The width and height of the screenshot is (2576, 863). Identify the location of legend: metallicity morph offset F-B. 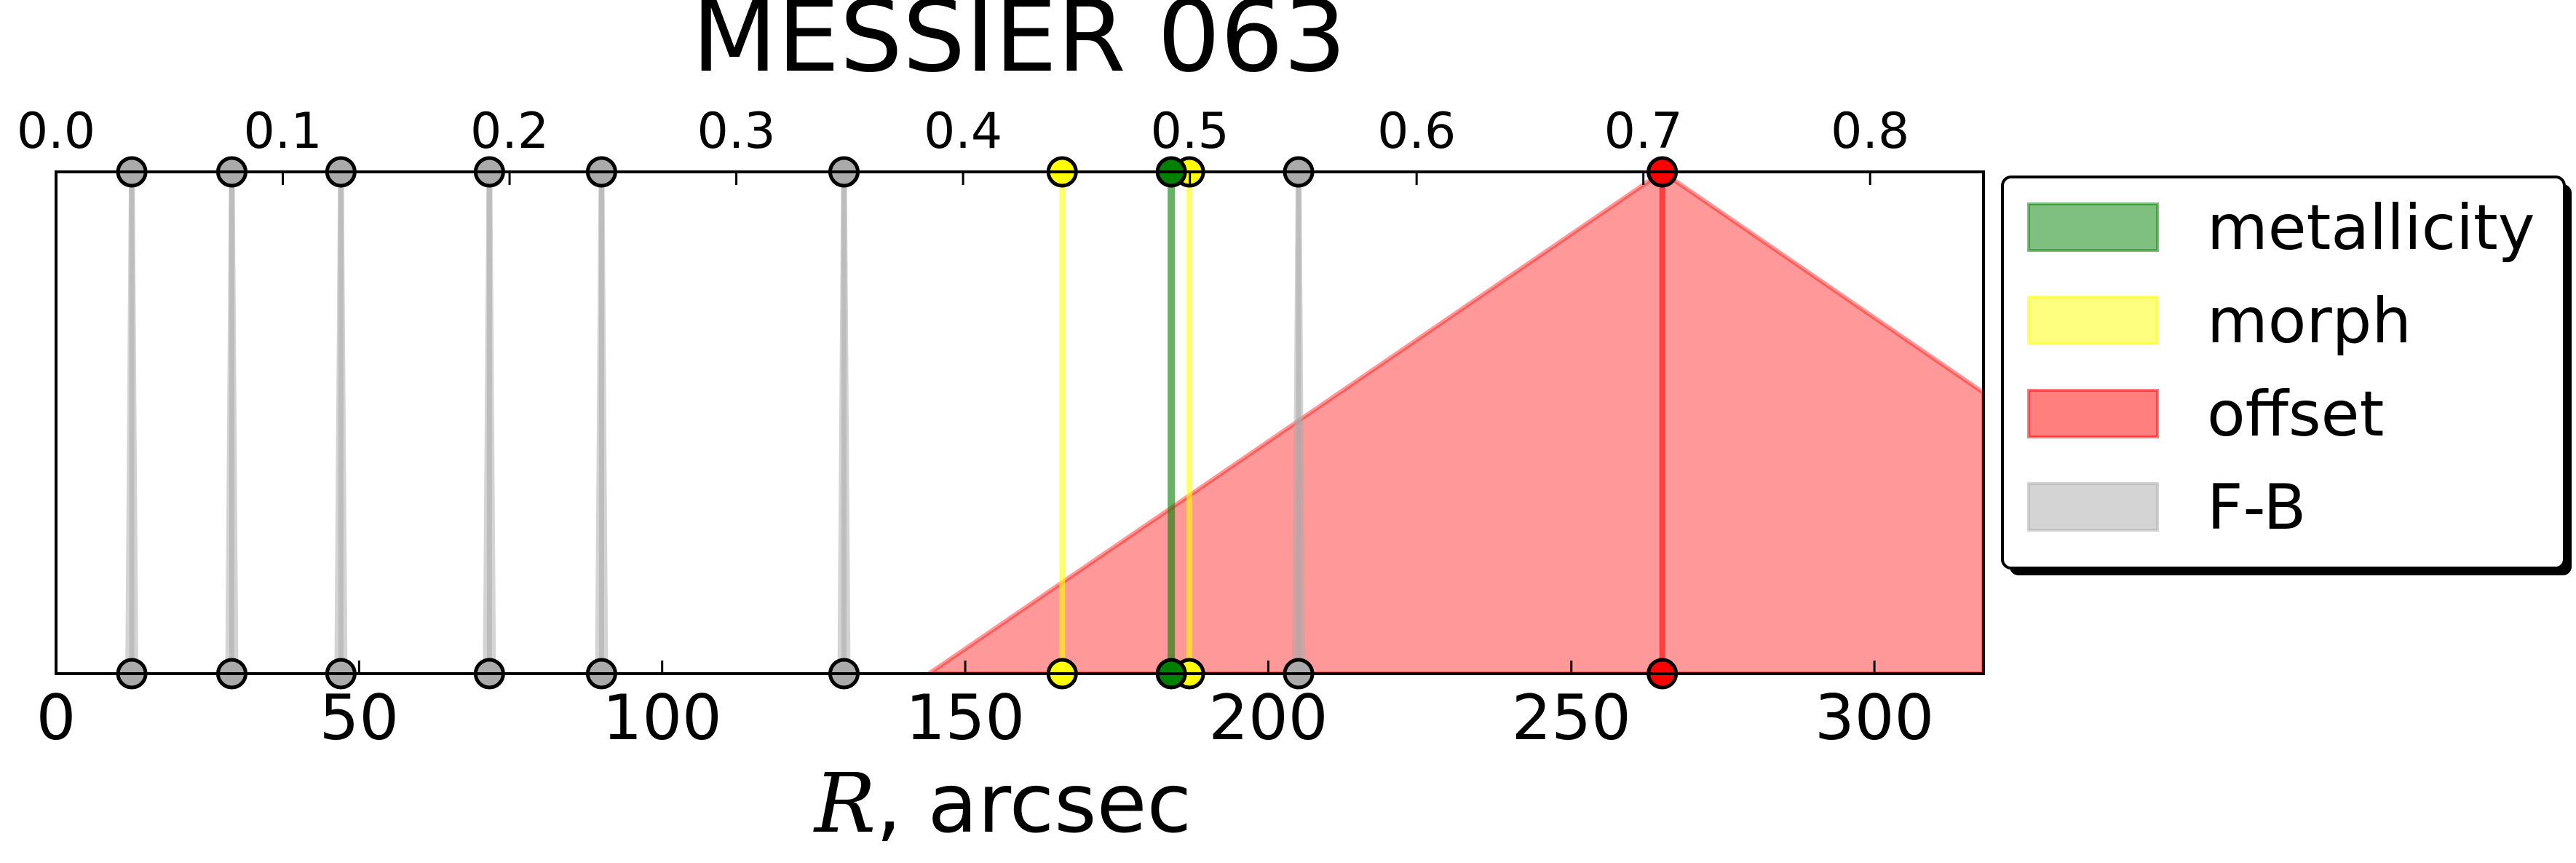
(2286, 376).